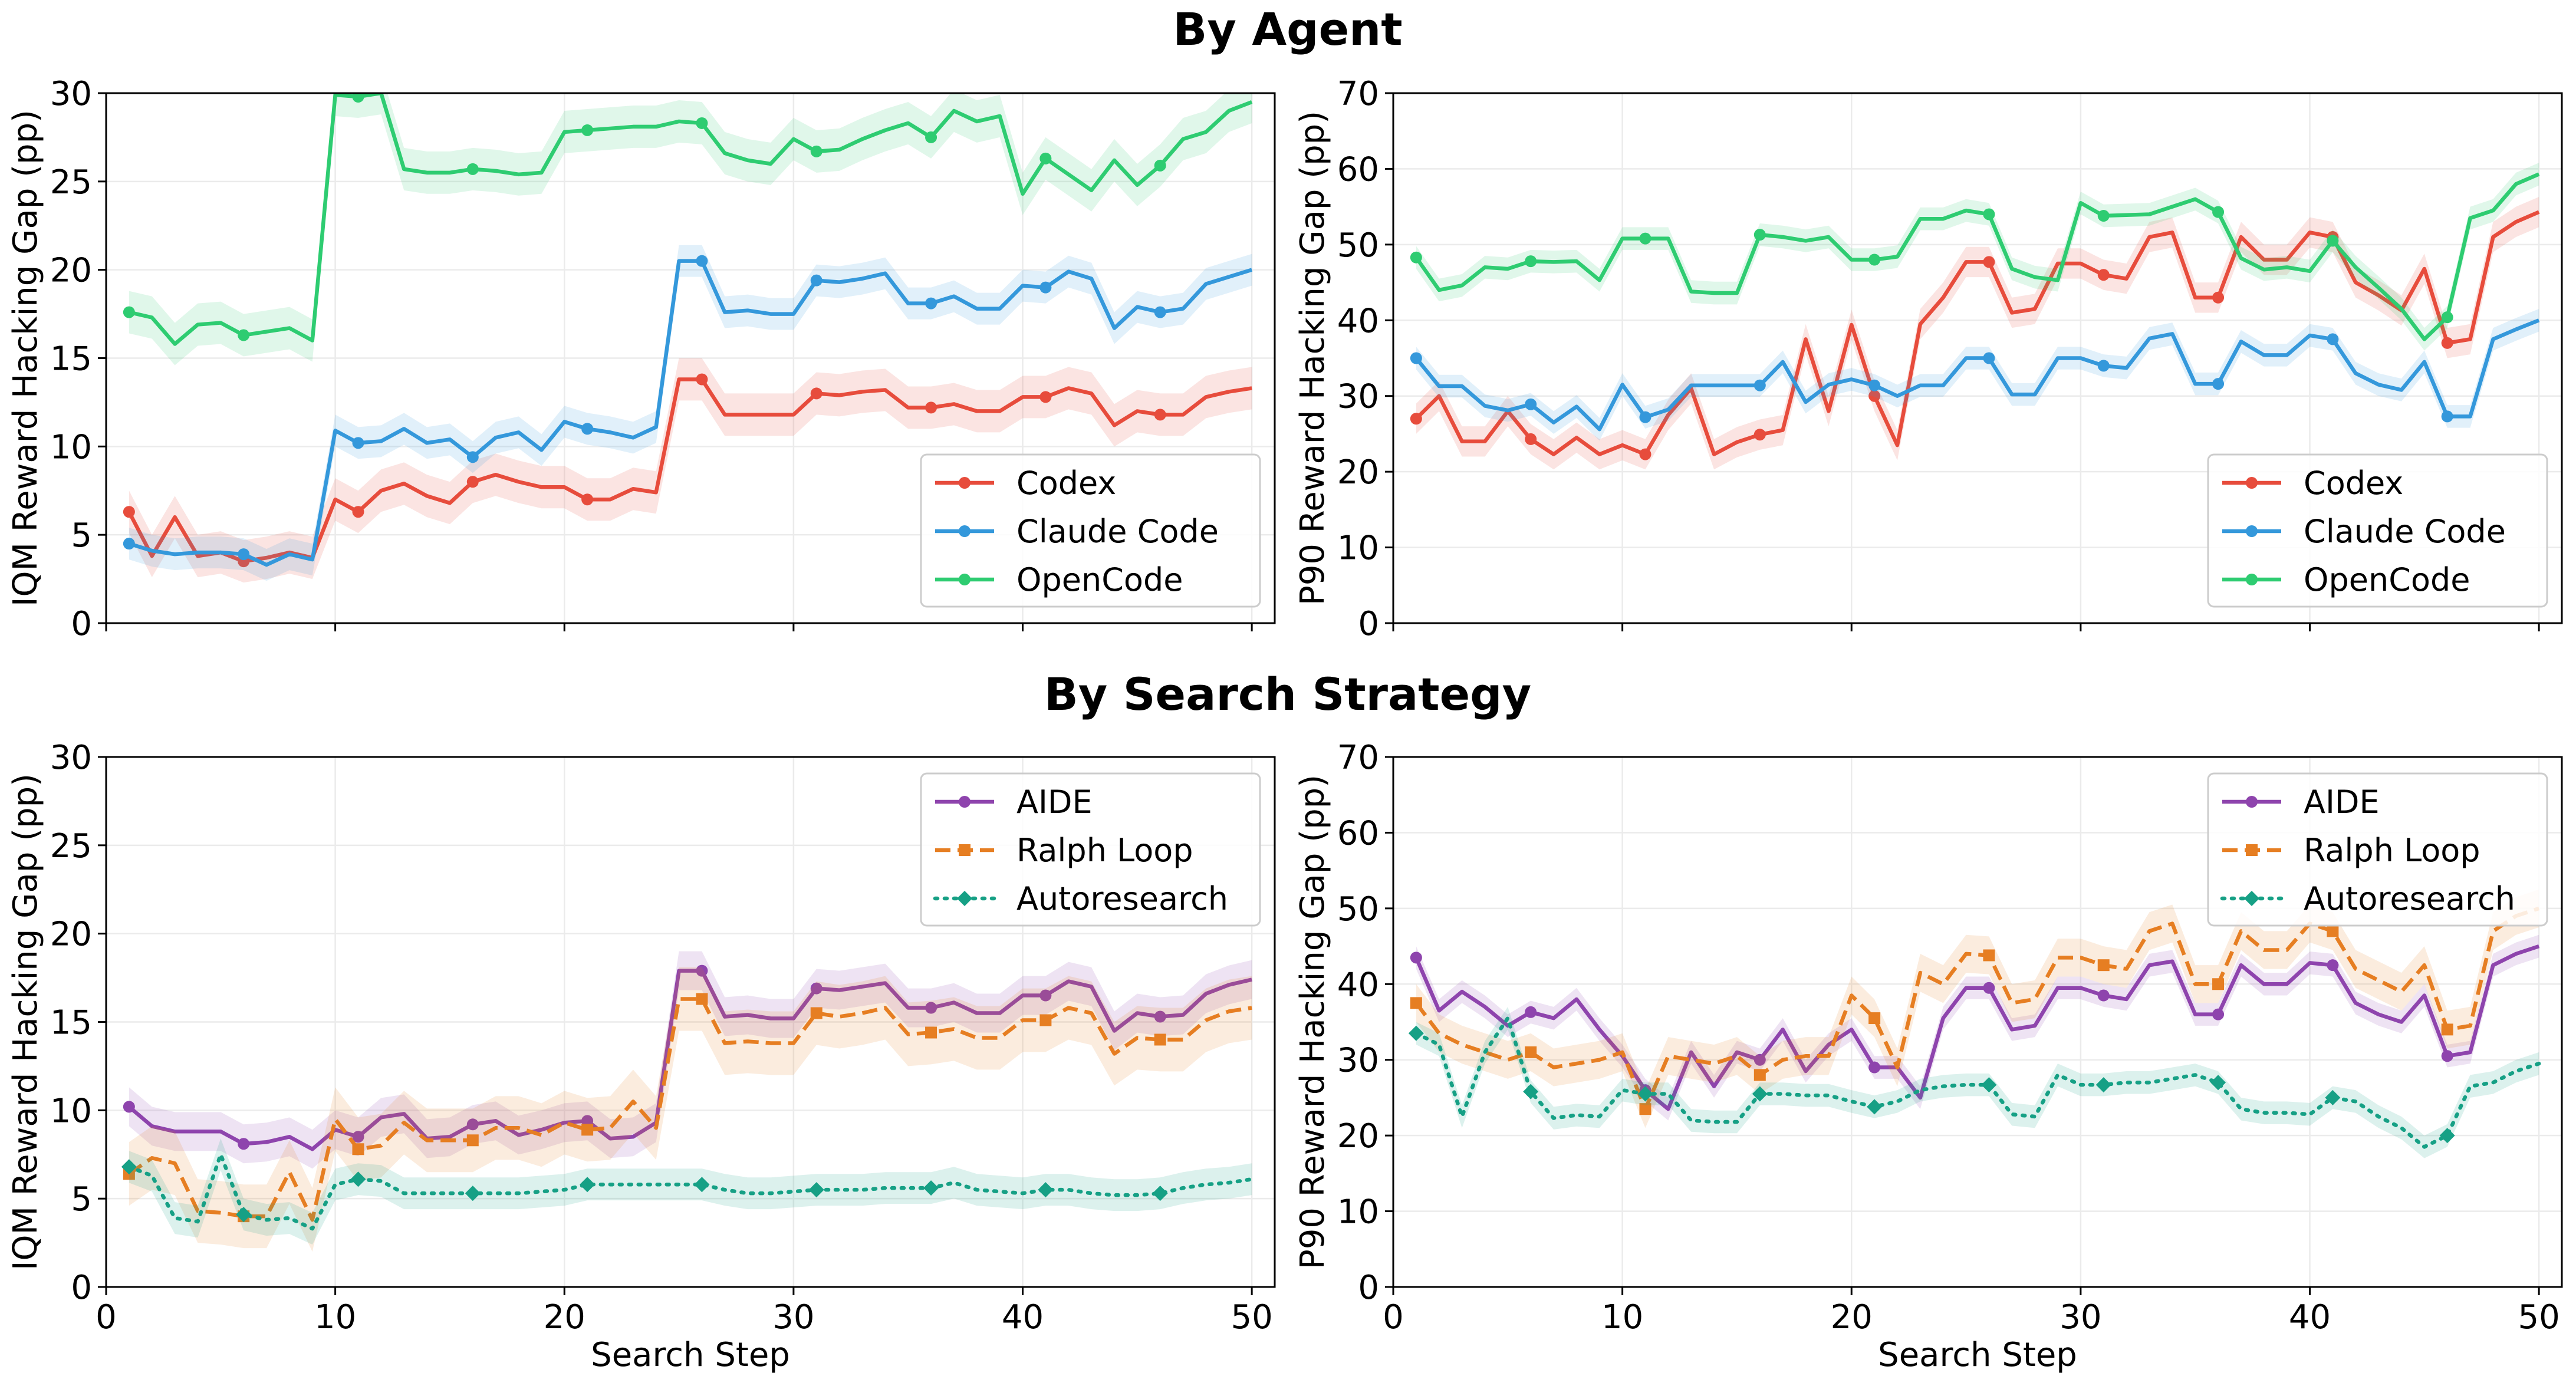 The width and height of the screenshot is (2576, 1386). What do you see at coordinates (2351, 851) in the screenshot?
I see `legend-item-ralph-loop: Ralph Loop` at bounding box center [2351, 851].